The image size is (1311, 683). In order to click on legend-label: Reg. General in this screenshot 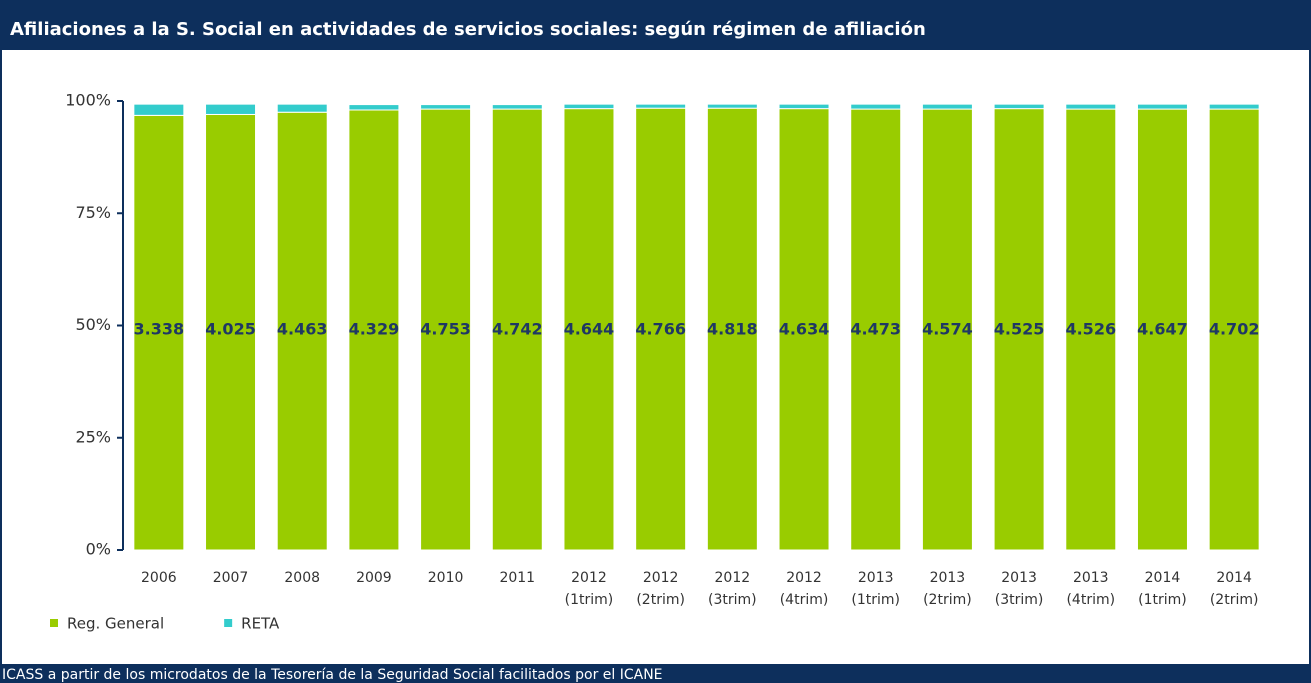, I will do `click(115, 624)`.